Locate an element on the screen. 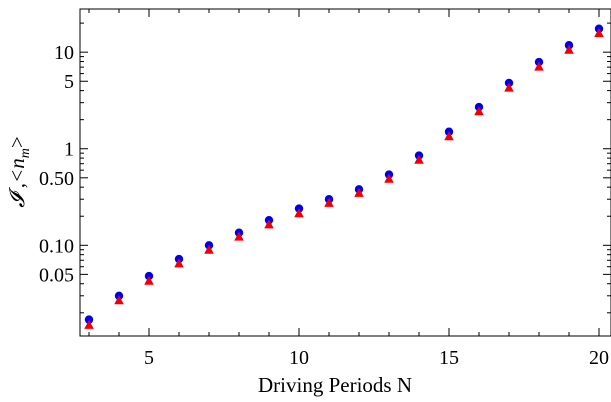 This screenshot has height=402, width=611. x-tick-label: 20 is located at coordinates (599, 358).